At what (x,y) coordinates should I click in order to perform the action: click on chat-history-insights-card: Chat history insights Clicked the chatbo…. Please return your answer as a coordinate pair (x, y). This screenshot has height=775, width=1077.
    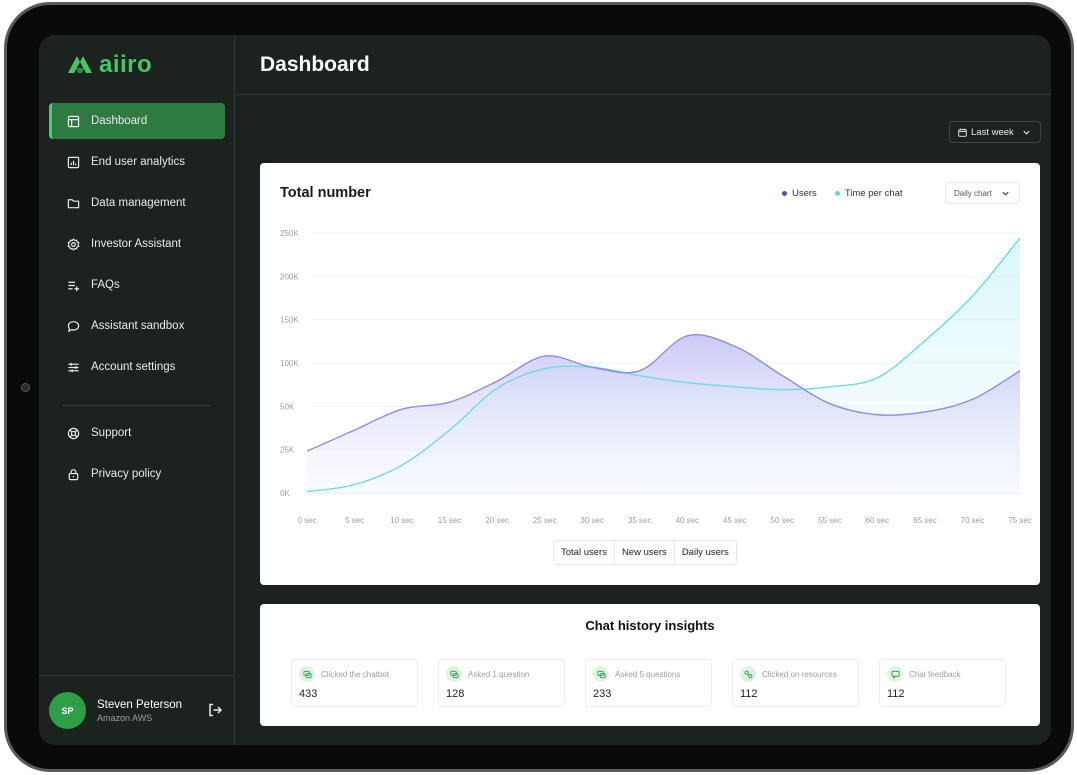
    Looking at the image, I should click on (650, 665).